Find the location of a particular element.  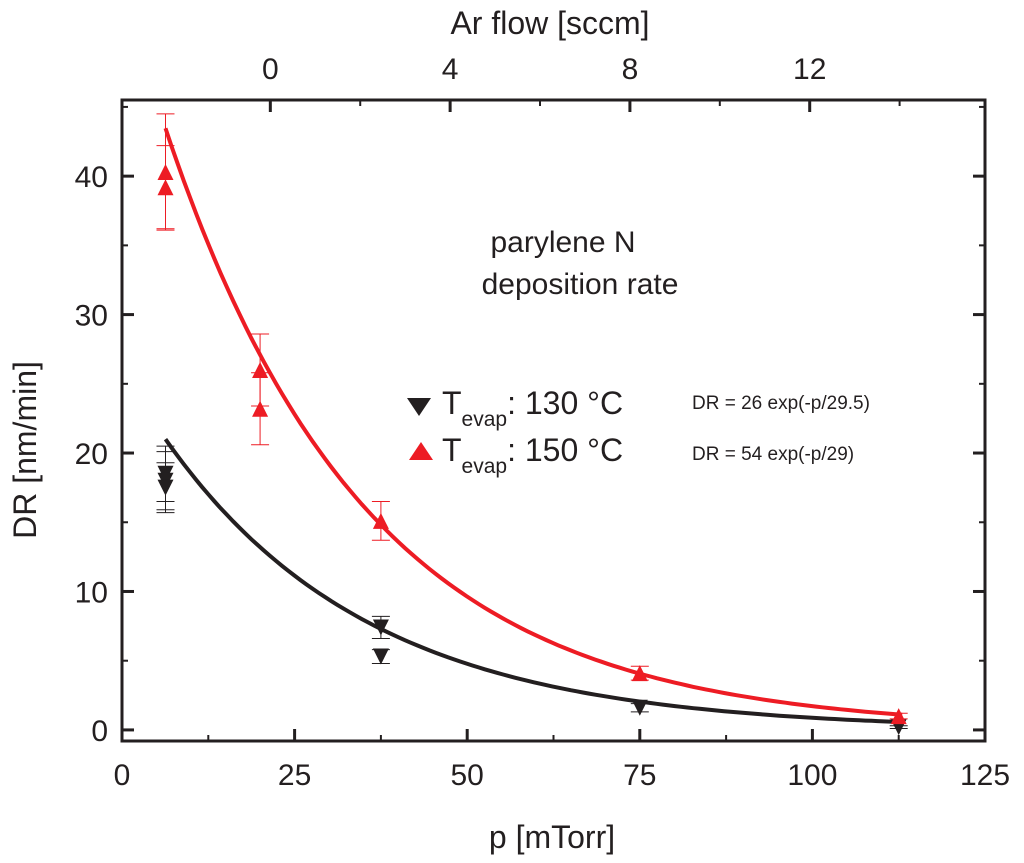

legend-130-main: T is located at coordinates (452, 403).